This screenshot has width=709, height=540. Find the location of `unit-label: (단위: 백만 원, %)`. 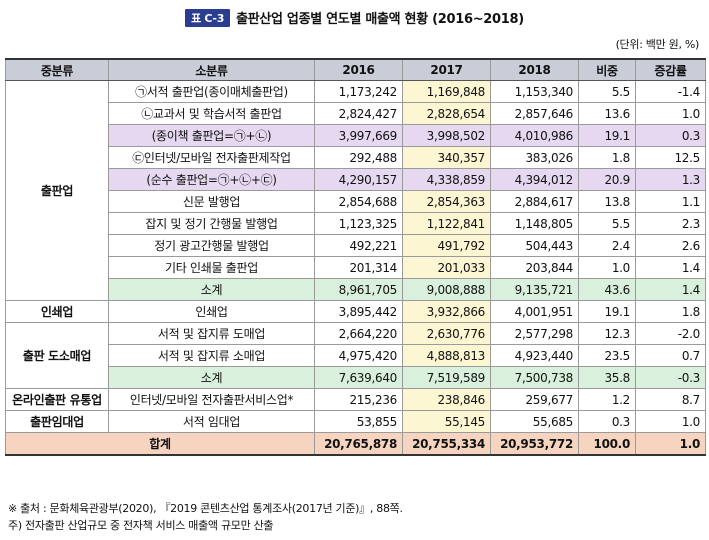

unit-label: (단위: 백만 원, %) is located at coordinates (657, 44).